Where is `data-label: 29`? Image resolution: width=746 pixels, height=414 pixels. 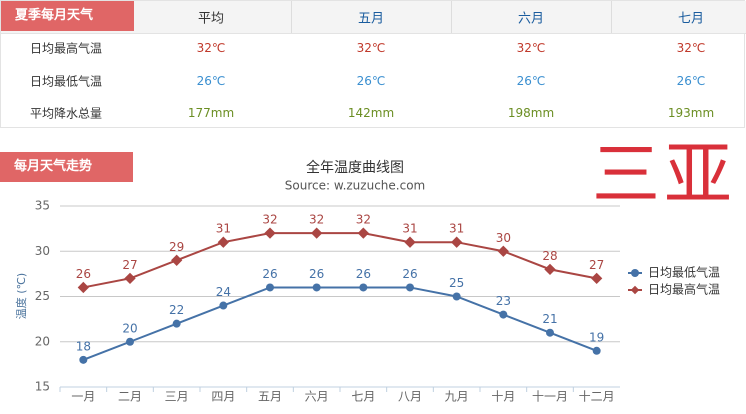
data-label: 29 is located at coordinates (176, 247).